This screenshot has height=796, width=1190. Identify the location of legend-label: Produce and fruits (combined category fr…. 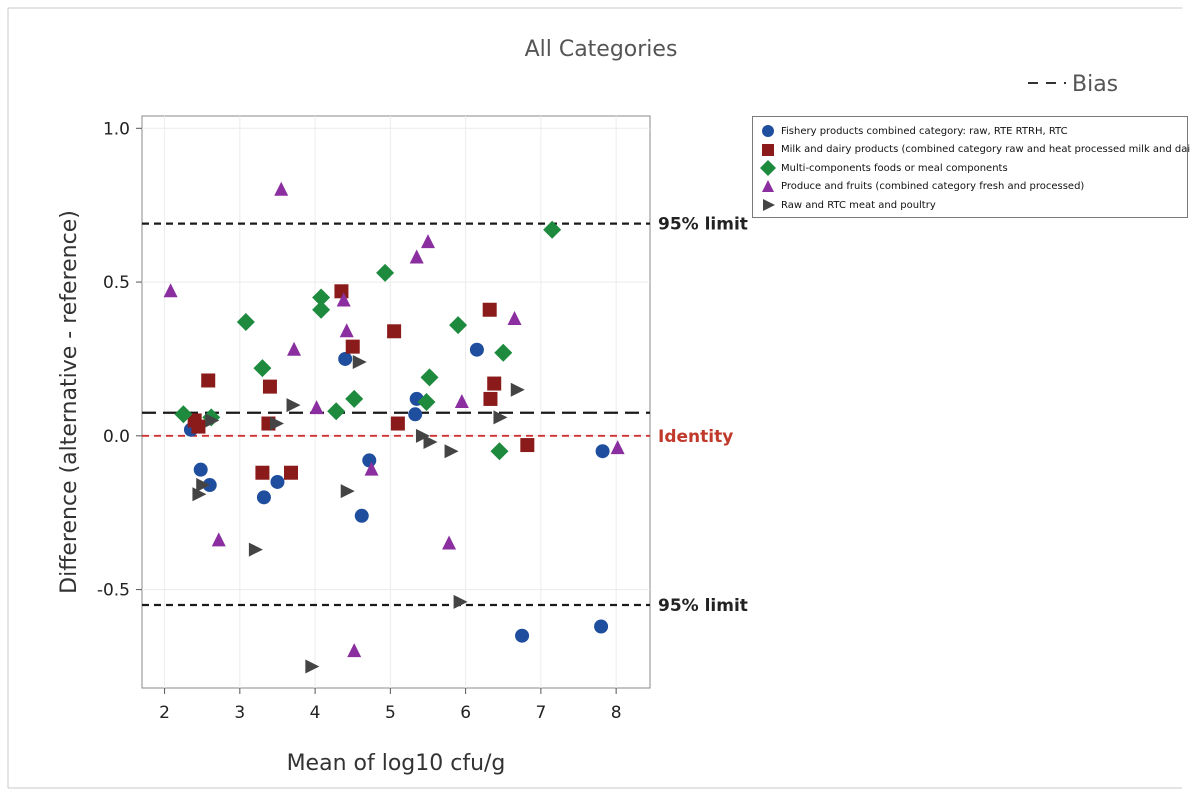
(933, 186).